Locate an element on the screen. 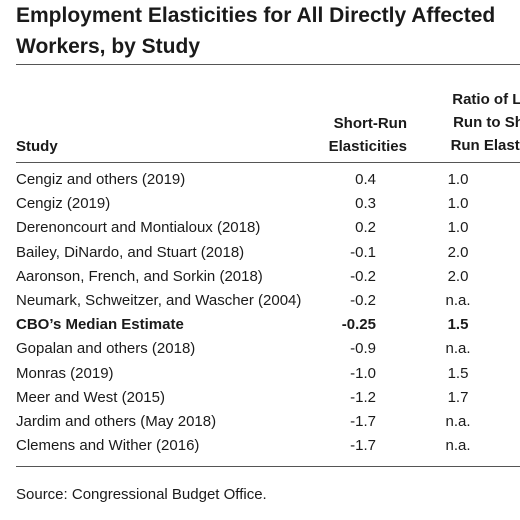  study-name: Bailey, DiNardo, and Stuart (2018) is located at coordinates (130, 252).